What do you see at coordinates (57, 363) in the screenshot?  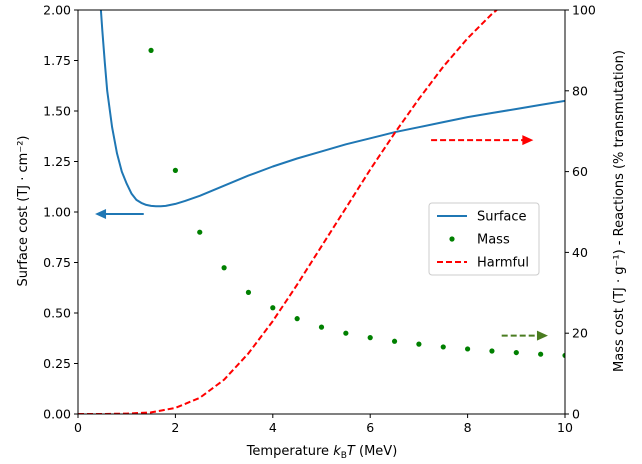 I see `y-left-tick-label: 0.25` at bounding box center [57, 363].